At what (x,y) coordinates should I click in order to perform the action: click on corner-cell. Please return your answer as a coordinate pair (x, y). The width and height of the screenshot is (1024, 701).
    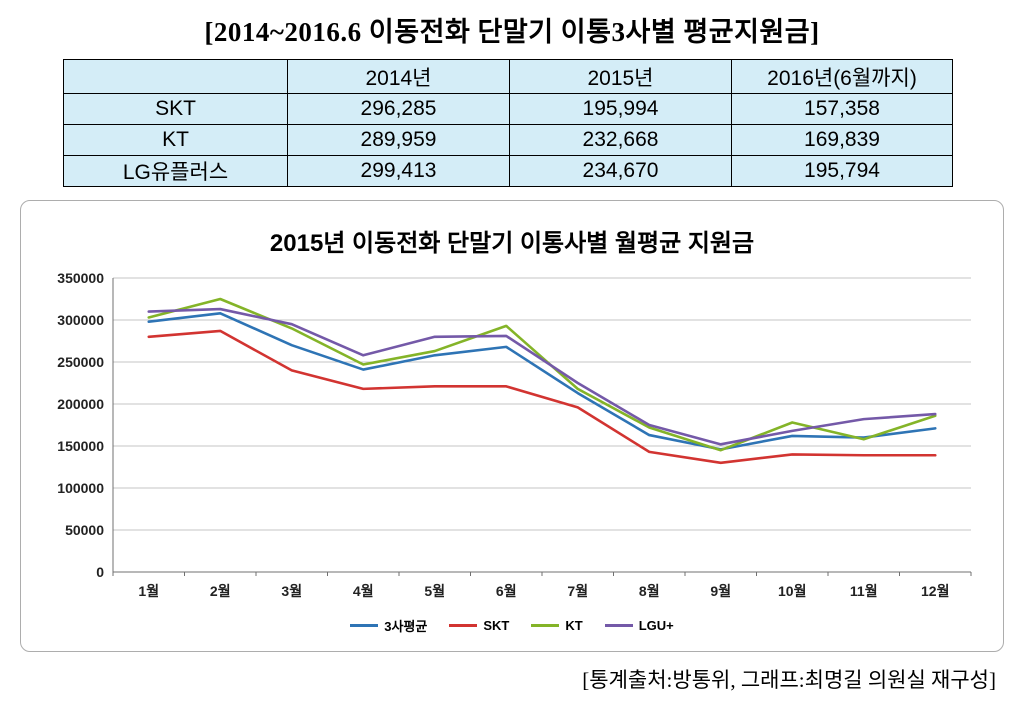
    Looking at the image, I should click on (175, 76).